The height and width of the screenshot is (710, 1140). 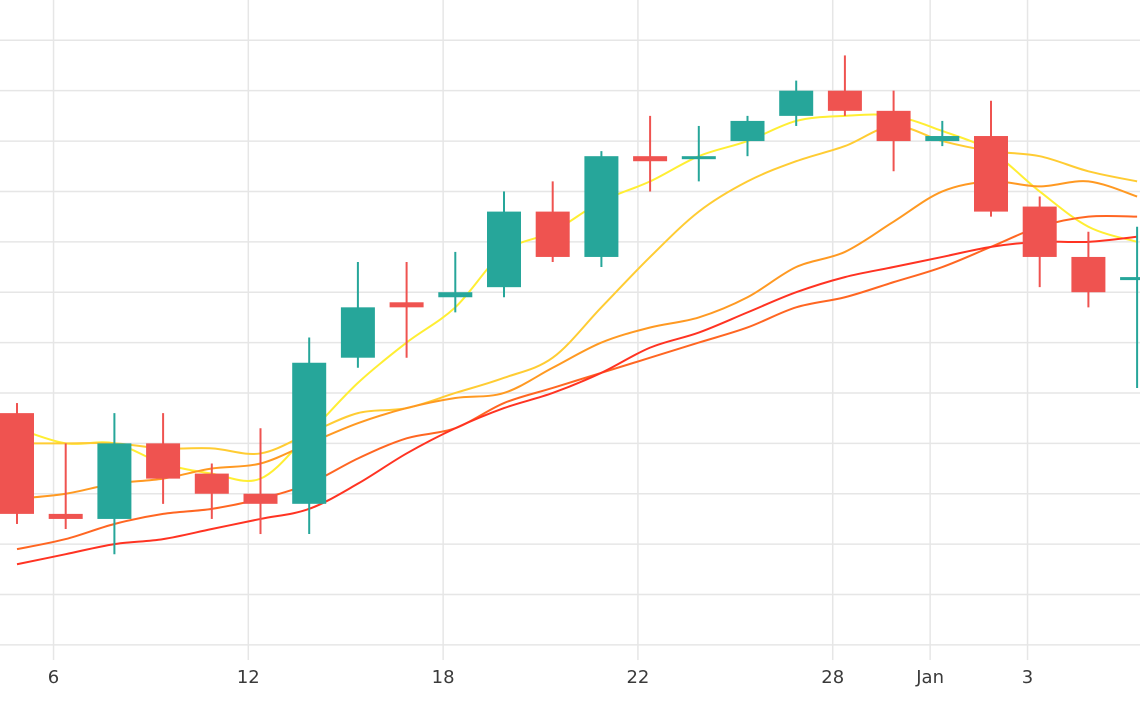 What do you see at coordinates (443, 677) in the screenshot?
I see `x-tick-label: 18` at bounding box center [443, 677].